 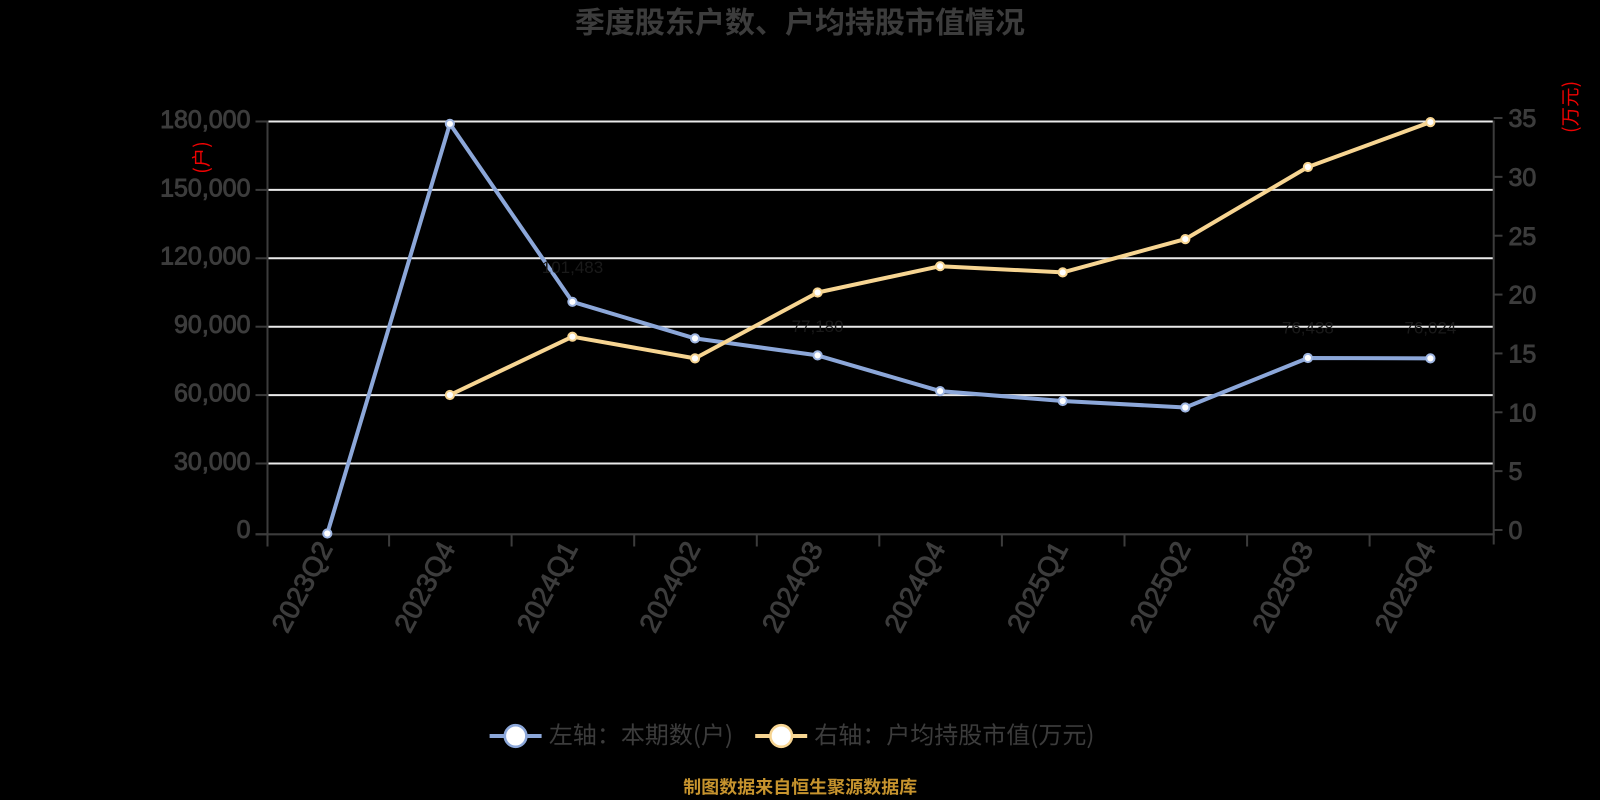 What do you see at coordinates (1523, 237) in the screenshot?
I see `svg-text: 25` at bounding box center [1523, 237].